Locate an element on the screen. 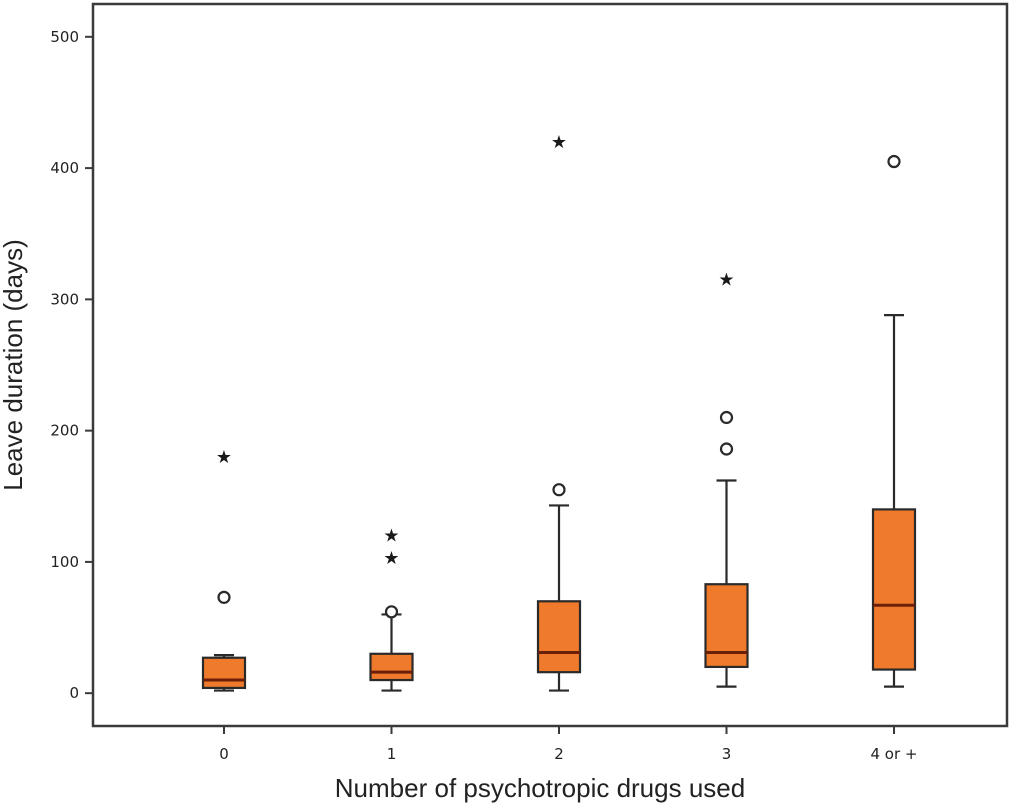 The height and width of the screenshot is (809, 1024). x-tick-label: 0 is located at coordinates (224, 754).